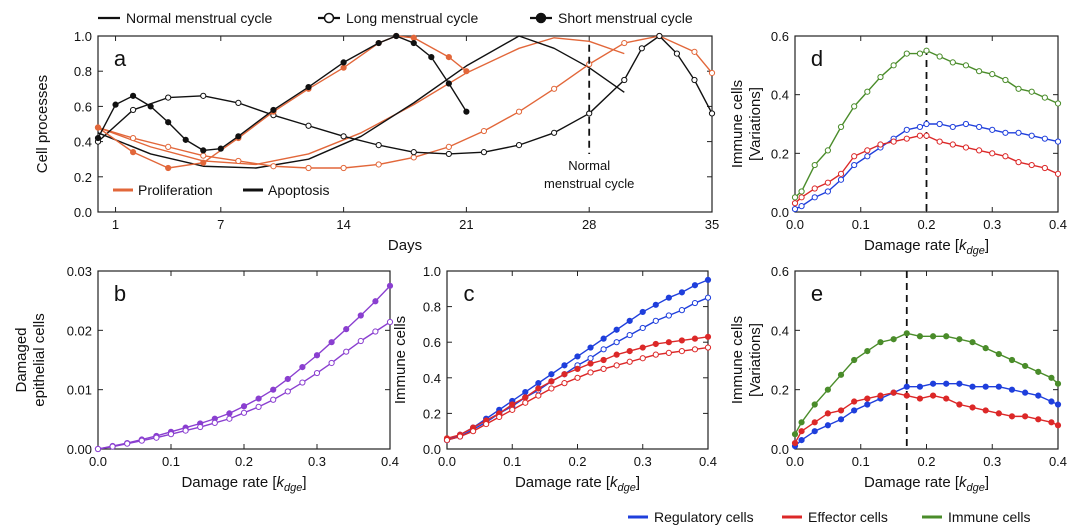 This screenshot has height=527, width=1079. What do you see at coordinates (412, 18) in the screenshot?
I see `legend-label-long: Long menstrual cycle` at bounding box center [412, 18].